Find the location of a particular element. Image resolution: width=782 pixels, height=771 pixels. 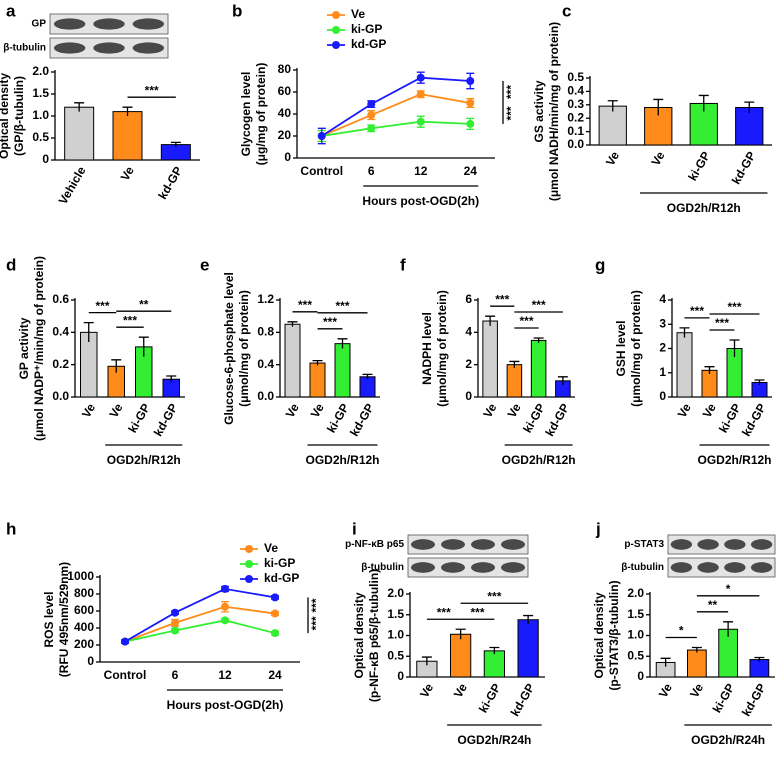

y-axis-label: Glycogen level is located at coordinates (246, 114).